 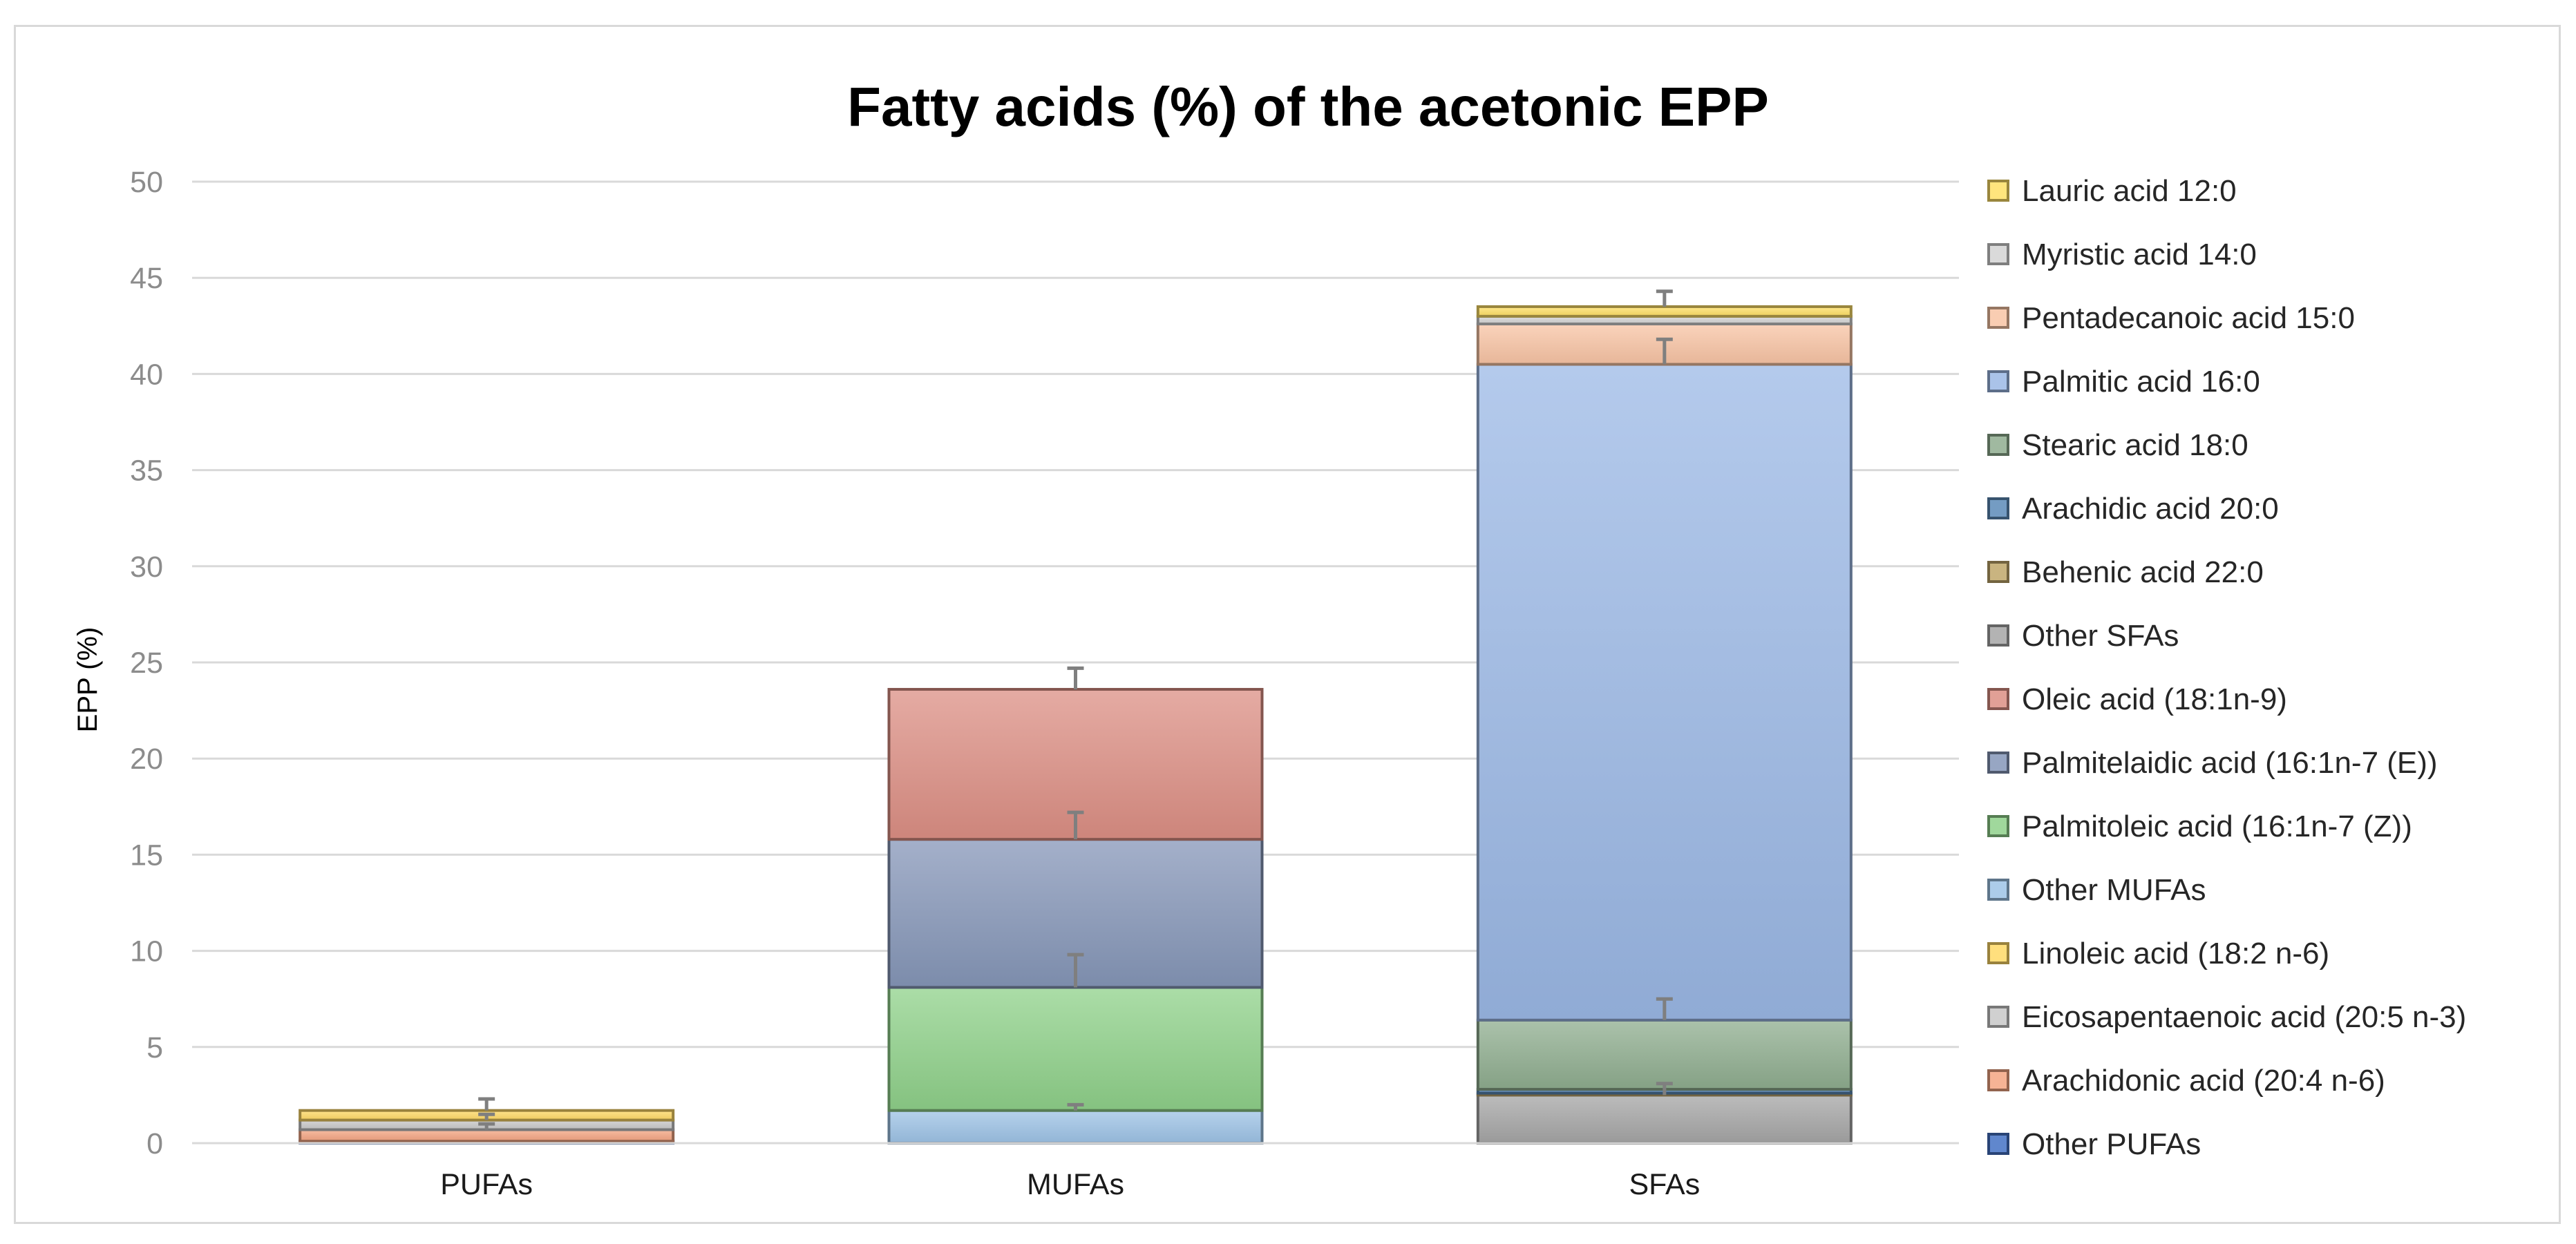 What do you see at coordinates (2217, 827) in the screenshot?
I see `legend-label: Palmitoleic acid (16:1n-7 (Z))` at bounding box center [2217, 827].